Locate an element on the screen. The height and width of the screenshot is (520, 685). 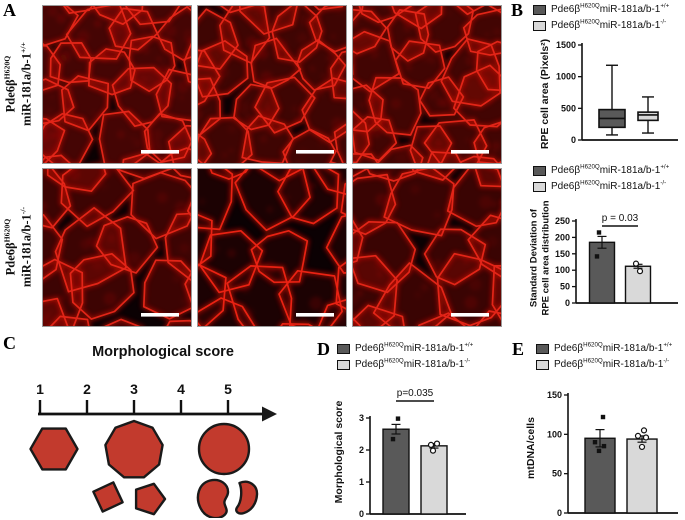
barchart-morph-score: 0 1 2 3 p=0.035 is located at coordinates (412, 453).